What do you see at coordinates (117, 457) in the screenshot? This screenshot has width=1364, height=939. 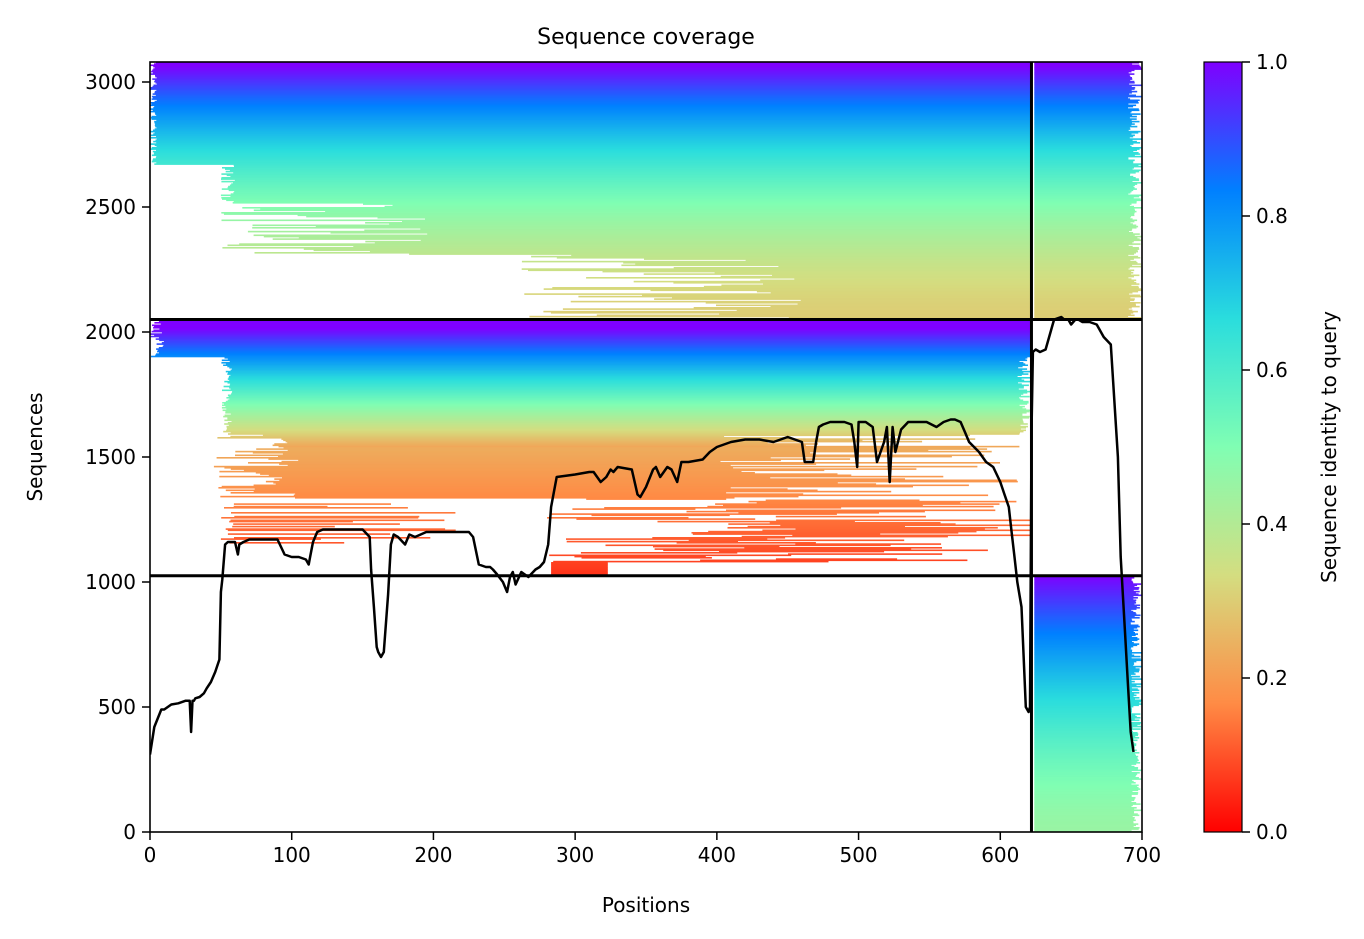 I see `y-axis-ticks: 0 500 1000 1500 2000 2500 3000` at bounding box center [117, 457].